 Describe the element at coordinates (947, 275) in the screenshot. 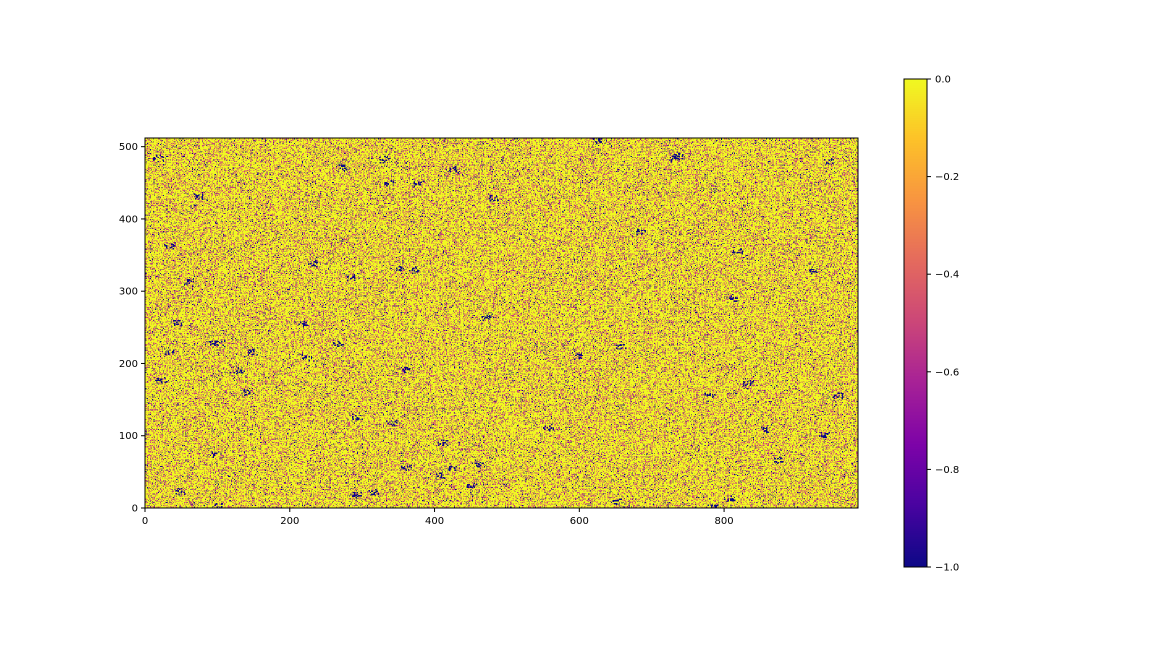

I see `colorbar-tick-label: −0.4` at that location.